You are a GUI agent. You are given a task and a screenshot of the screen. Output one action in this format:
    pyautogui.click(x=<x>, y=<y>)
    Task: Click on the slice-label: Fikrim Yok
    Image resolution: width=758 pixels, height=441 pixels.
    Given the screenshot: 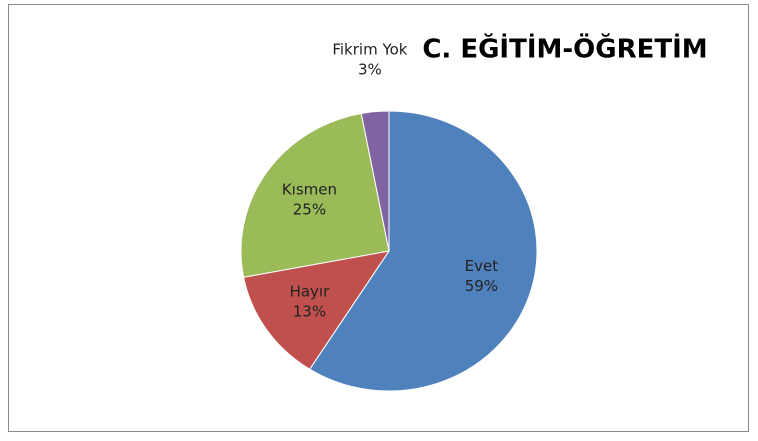 What is the action you would take?
    pyautogui.click(x=369, y=50)
    